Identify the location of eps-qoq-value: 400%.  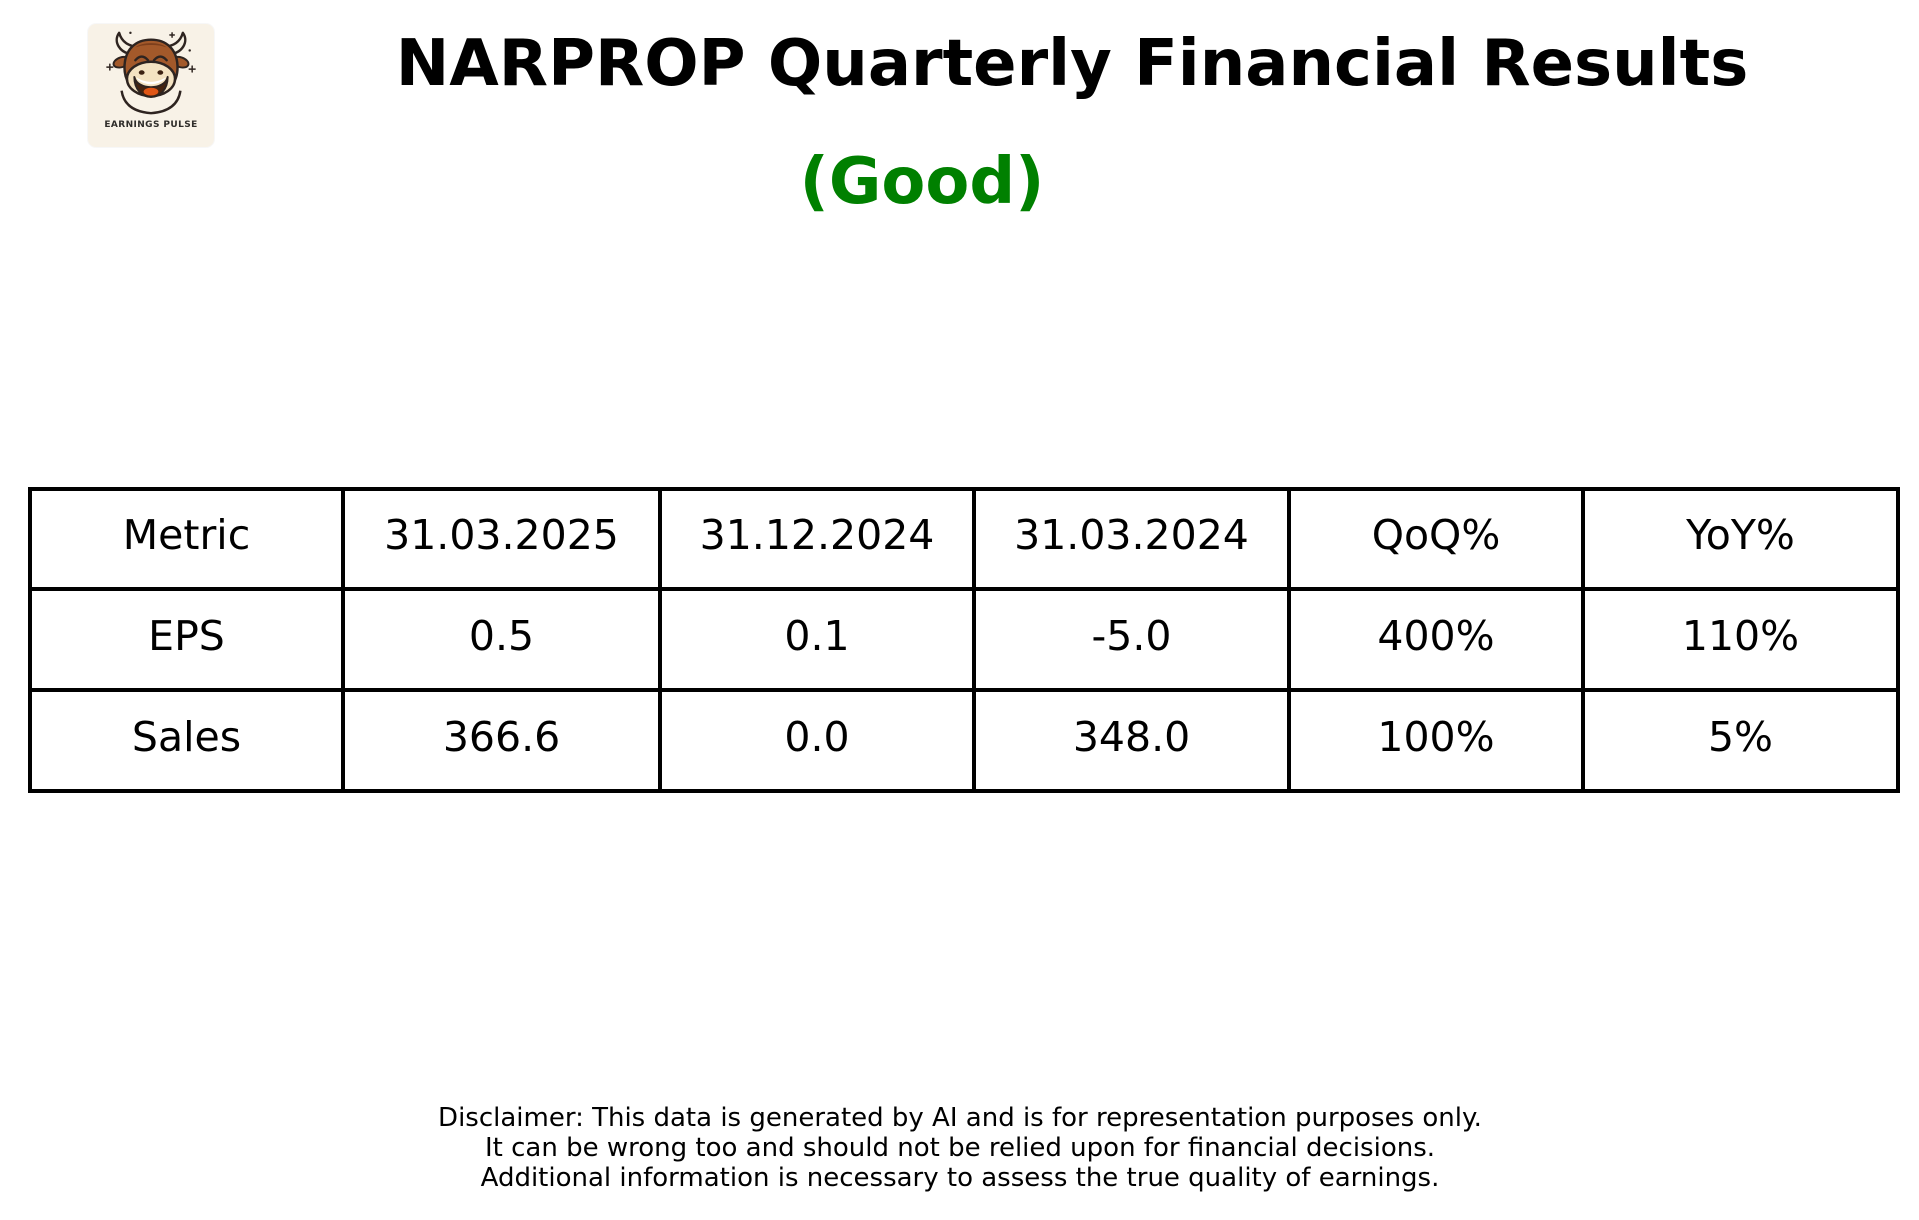
(1436, 639).